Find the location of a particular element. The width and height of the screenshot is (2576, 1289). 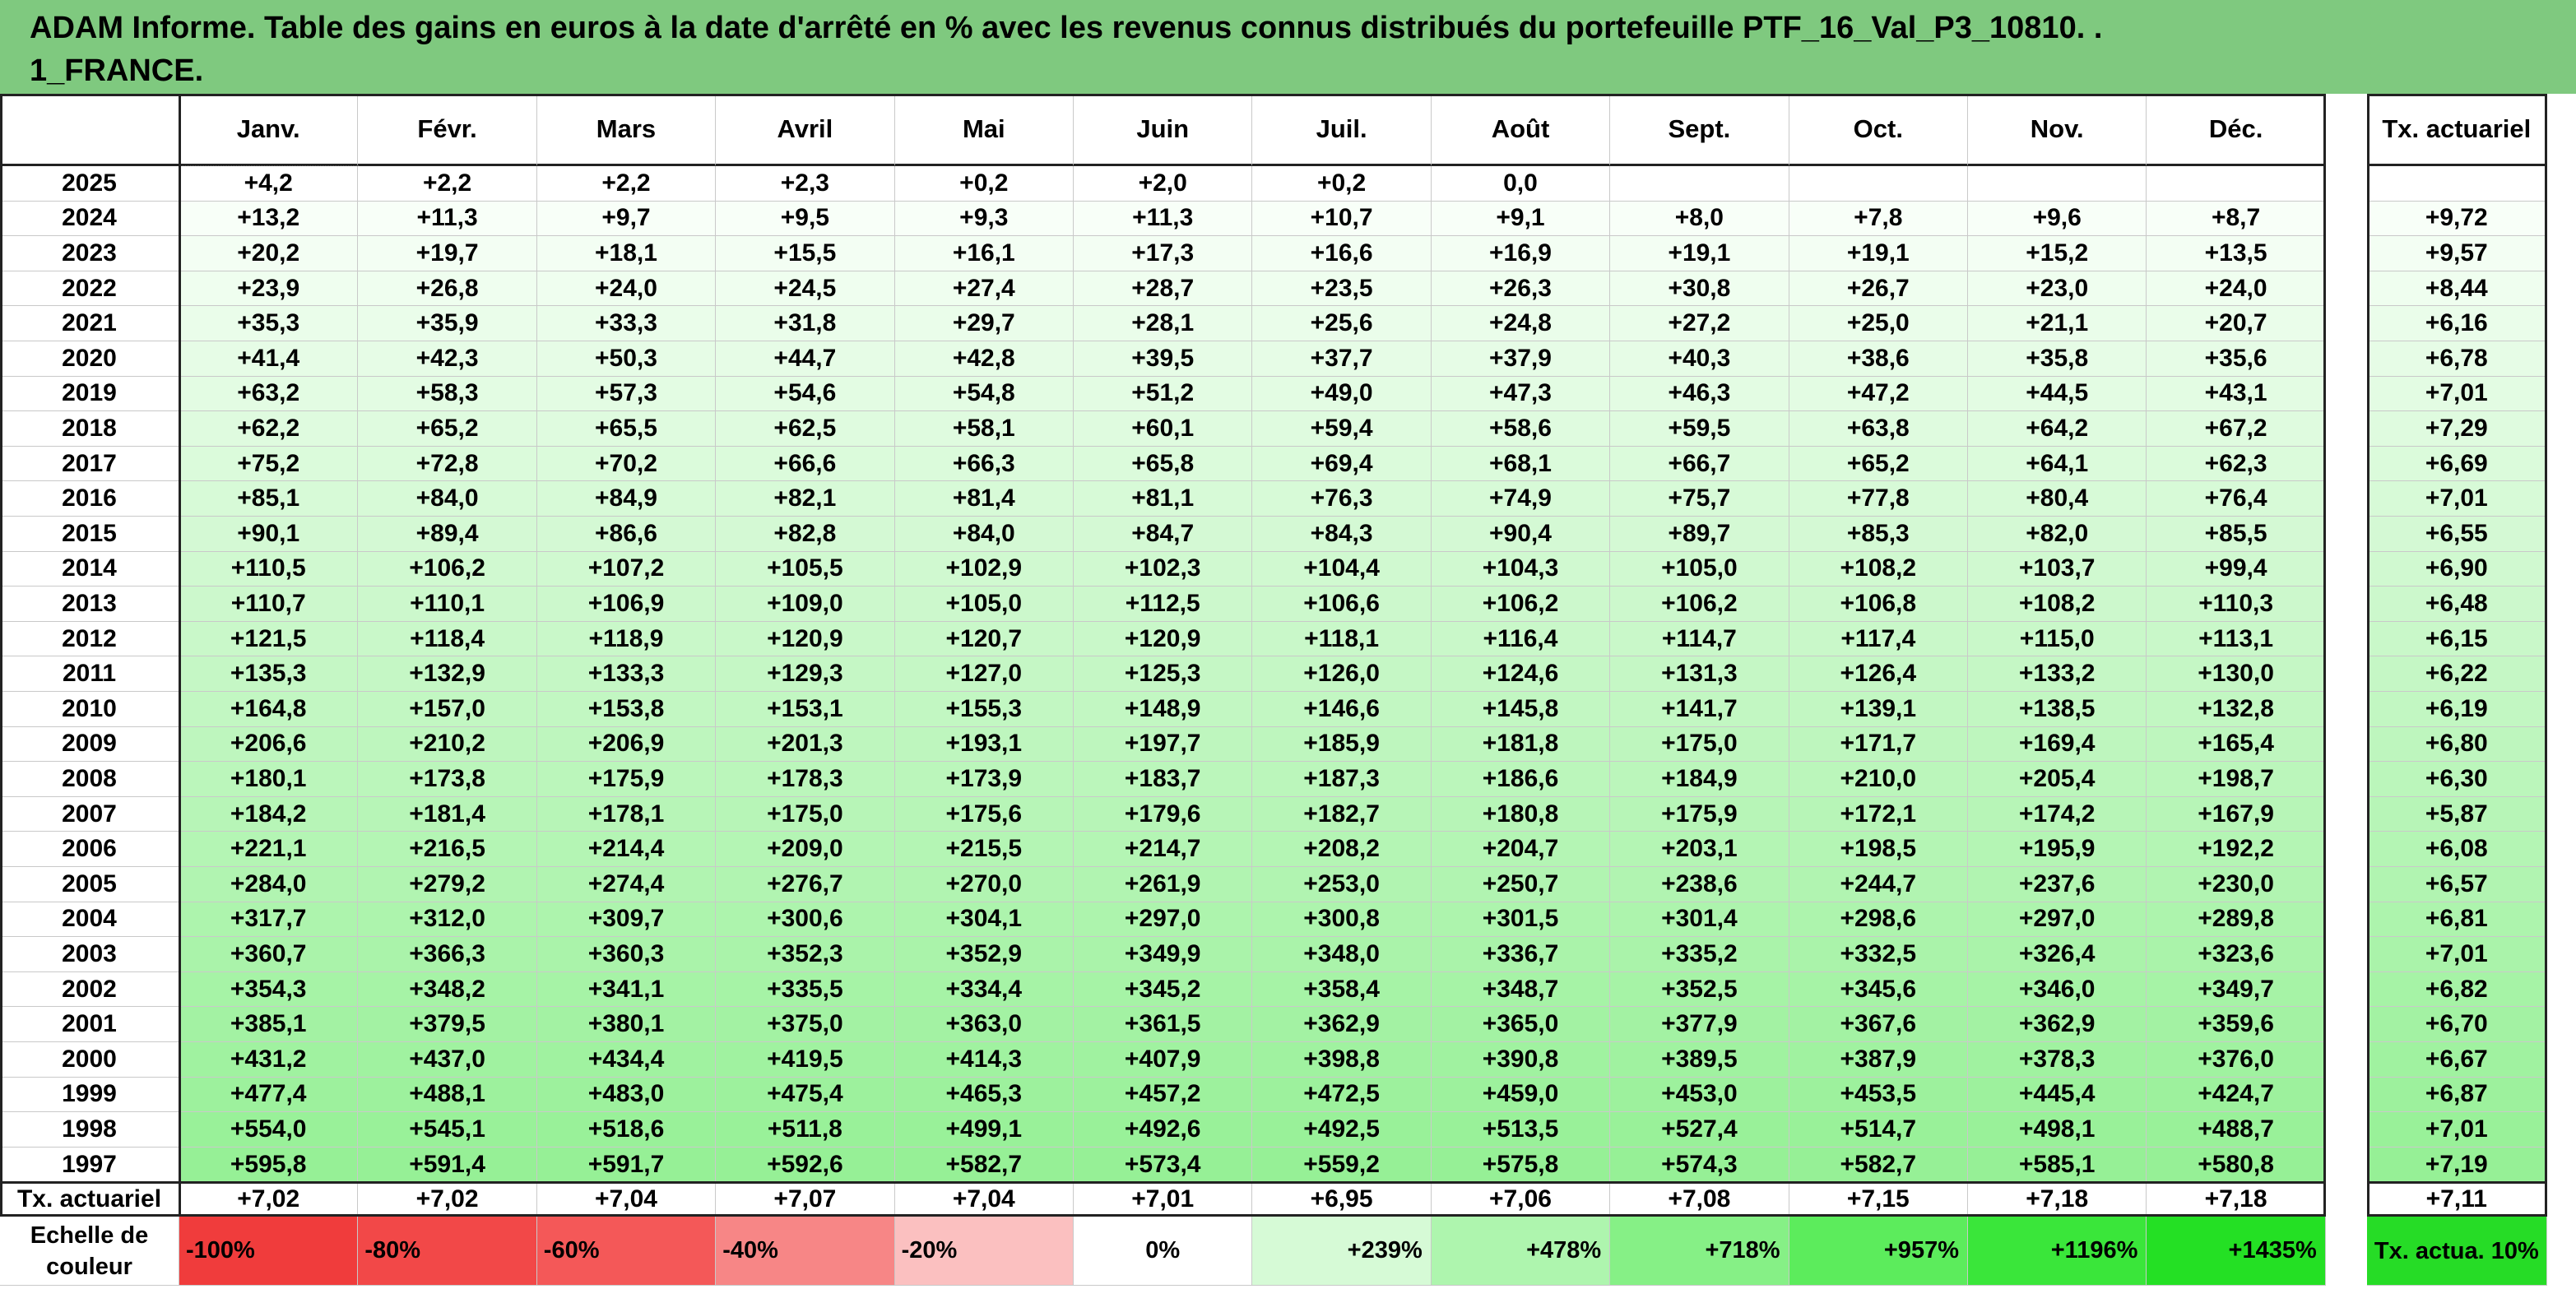

table-cell: +437,0 is located at coordinates (447, 1060).